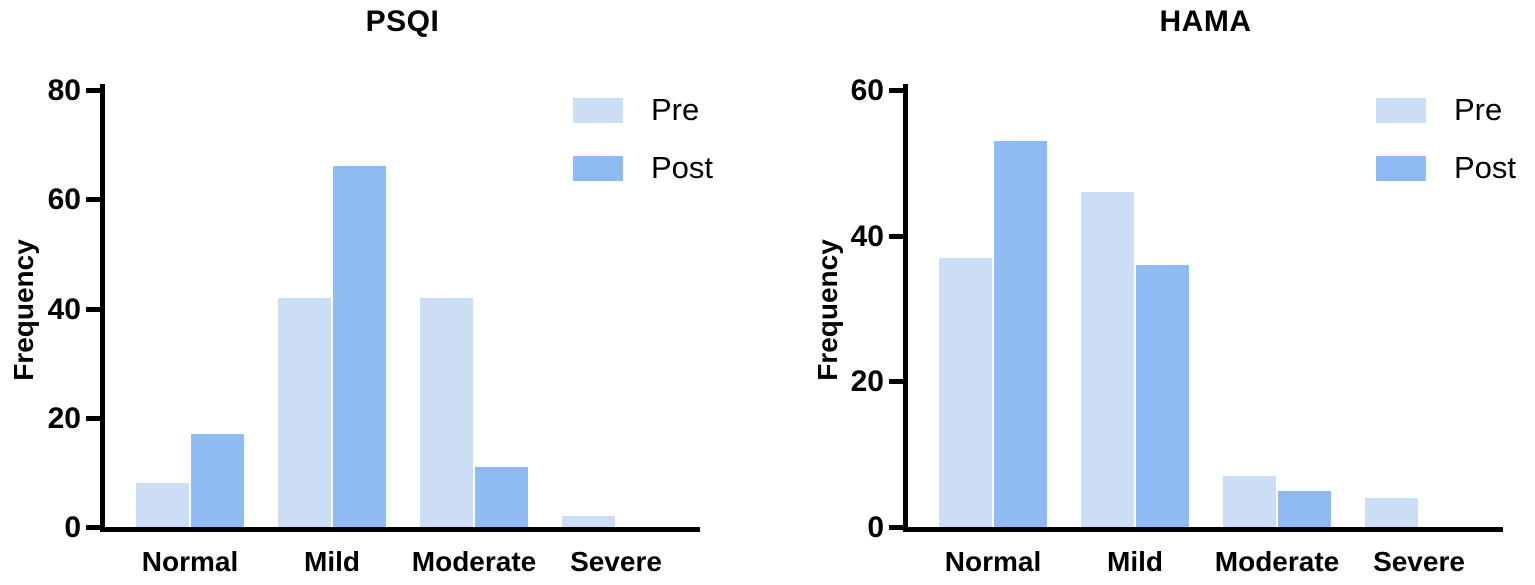 The height and width of the screenshot is (585, 1535). I want to click on psqi-y-tick-label-60: 60, so click(64, 200).